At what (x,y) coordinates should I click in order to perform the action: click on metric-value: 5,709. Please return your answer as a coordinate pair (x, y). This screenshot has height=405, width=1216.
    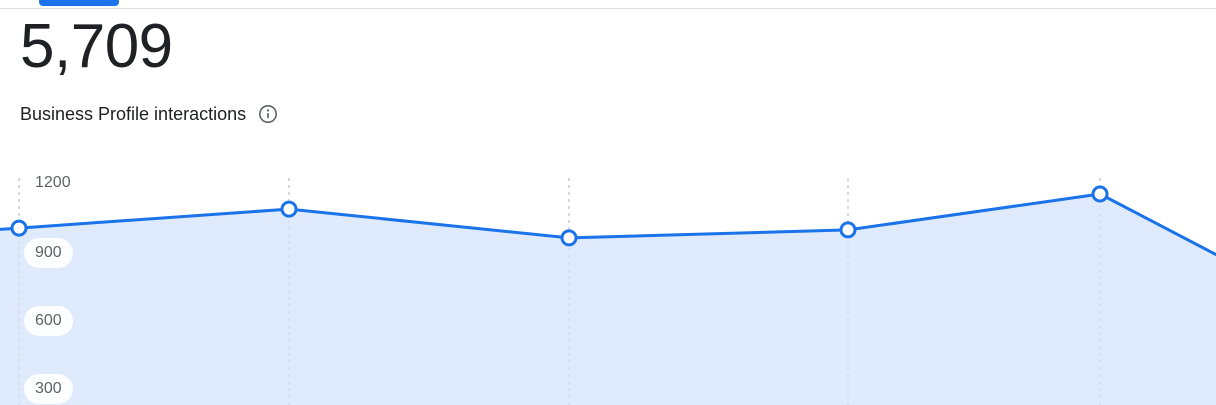
    Looking at the image, I should click on (96, 46).